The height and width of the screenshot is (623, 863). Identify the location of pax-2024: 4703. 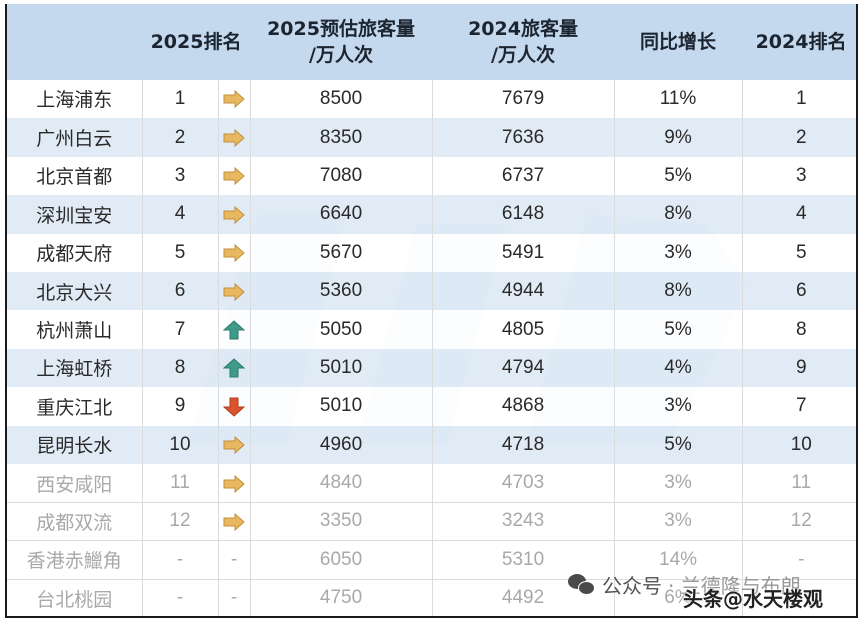
(523, 483).